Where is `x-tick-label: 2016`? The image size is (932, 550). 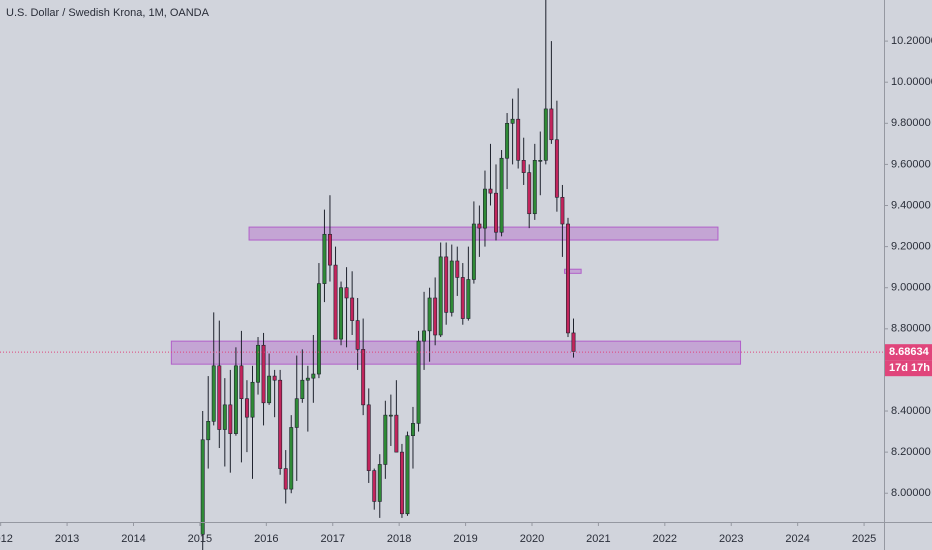 x-tick-label: 2016 is located at coordinates (266, 539).